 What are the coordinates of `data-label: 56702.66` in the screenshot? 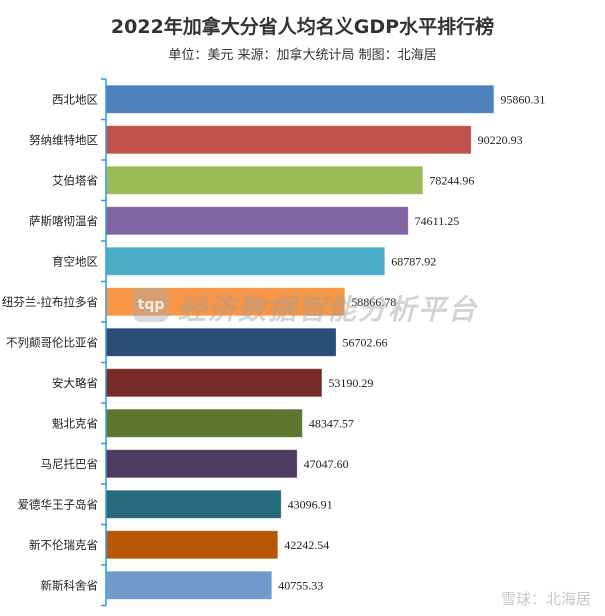 It's located at (365, 342).